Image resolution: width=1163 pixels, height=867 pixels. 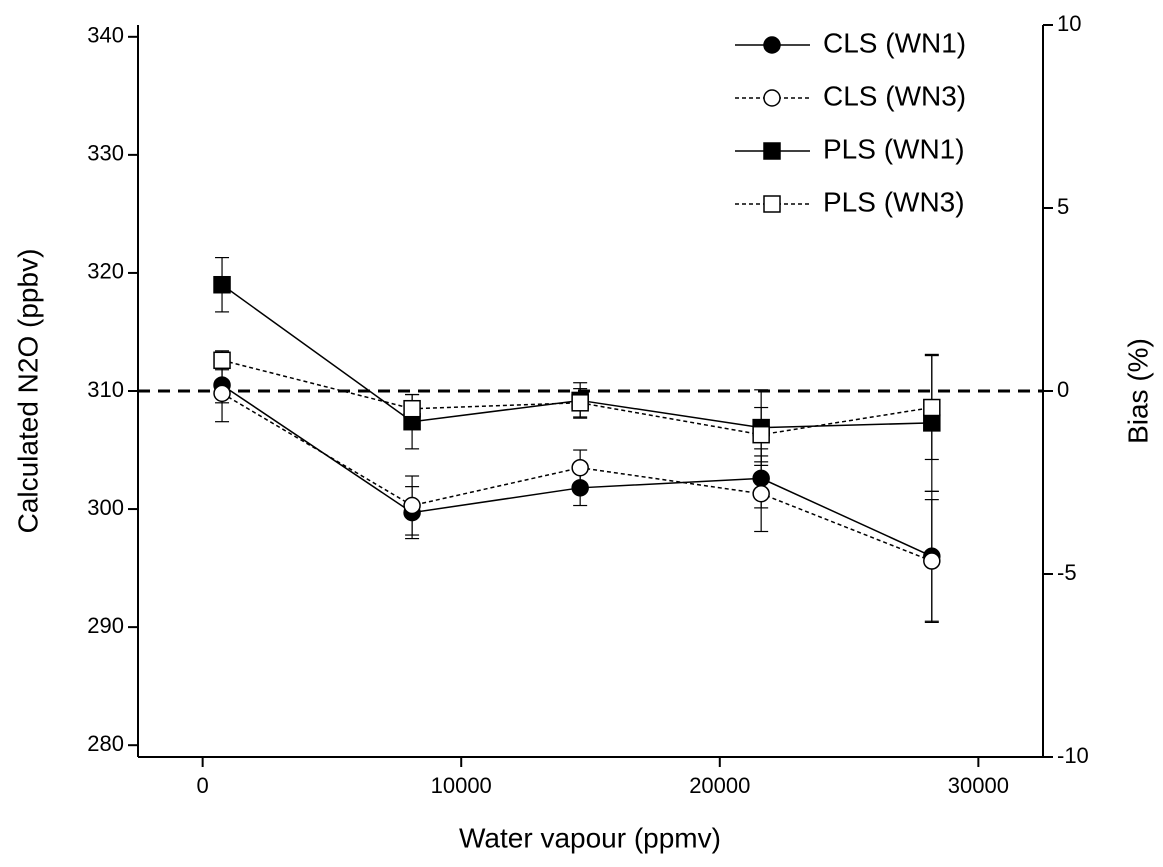 I want to click on y-tick-label: 330, so click(x=105, y=153).